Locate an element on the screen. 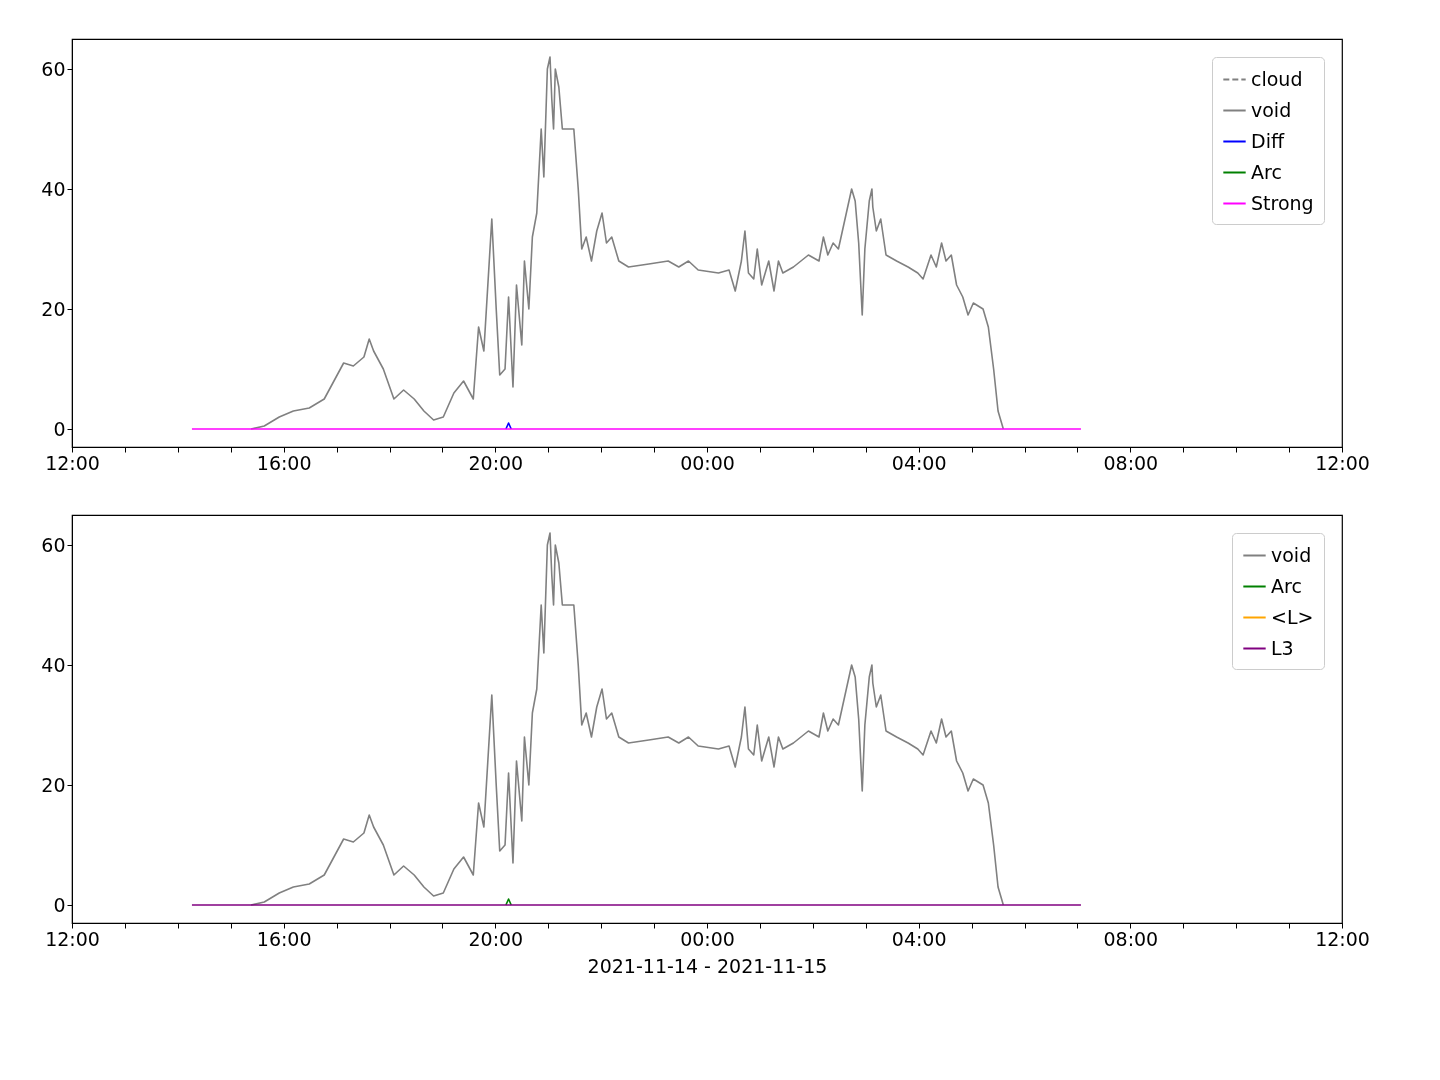 This screenshot has width=1440, height=1080. legend-label: cloud is located at coordinates (1277, 78).